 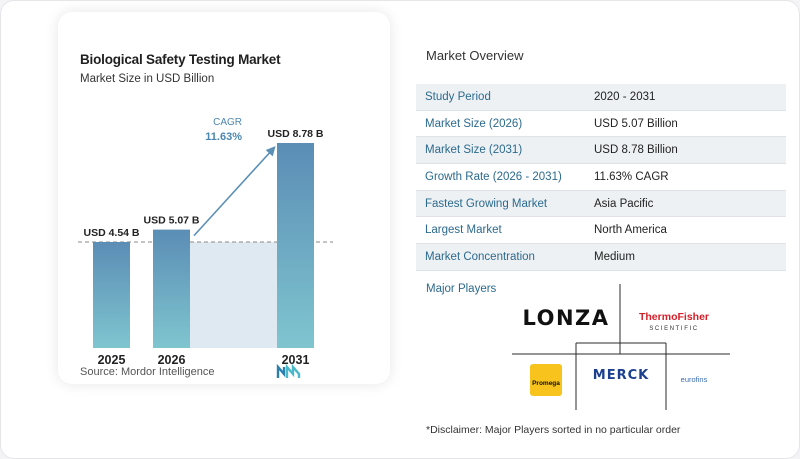 I want to click on cagr-arrow, so click(x=234, y=191).